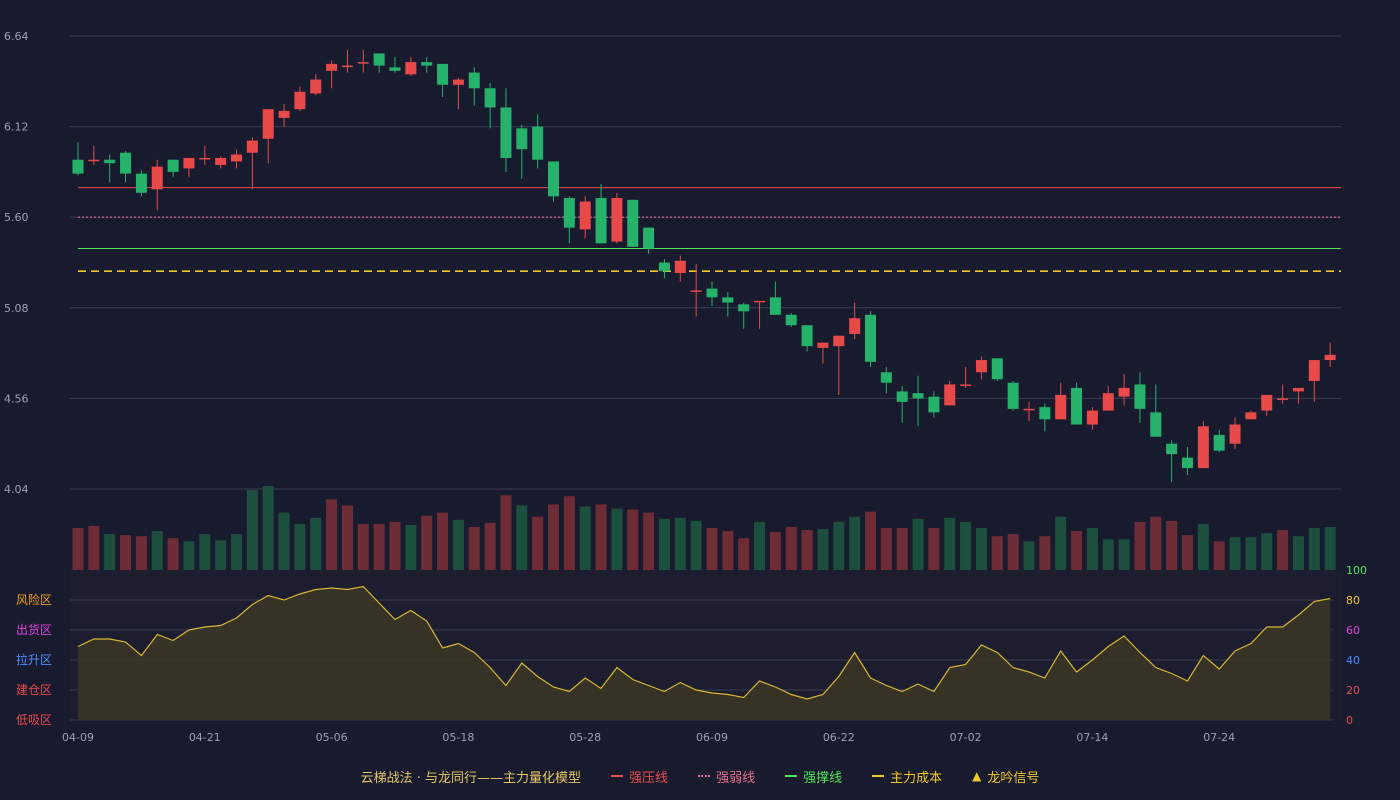  Describe the element at coordinates (1356, 570) in the screenshot. I see `oscillator-tick-label: 100` at that location.